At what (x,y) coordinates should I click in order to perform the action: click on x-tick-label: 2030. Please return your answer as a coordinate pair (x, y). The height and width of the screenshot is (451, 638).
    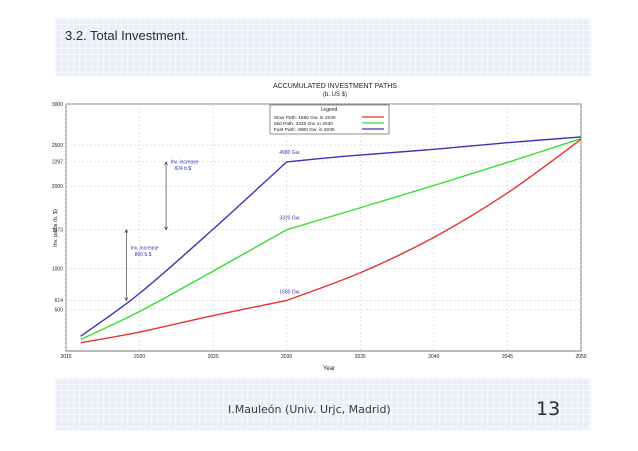
    Looking at the image, I should click on (286, 357).